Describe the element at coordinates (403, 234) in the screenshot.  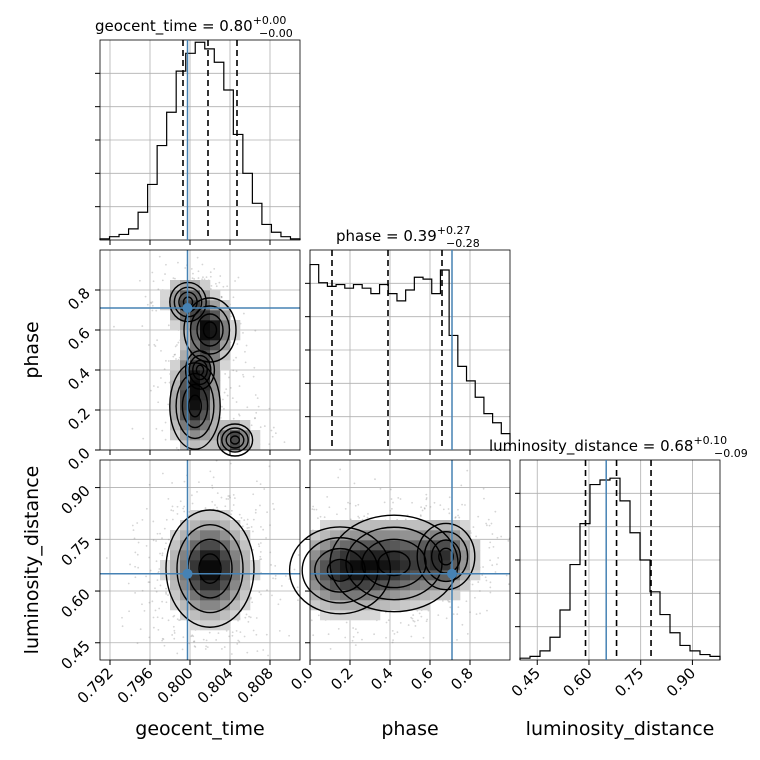
I see `title-phase: phase = 0.39+0.27` at that location.